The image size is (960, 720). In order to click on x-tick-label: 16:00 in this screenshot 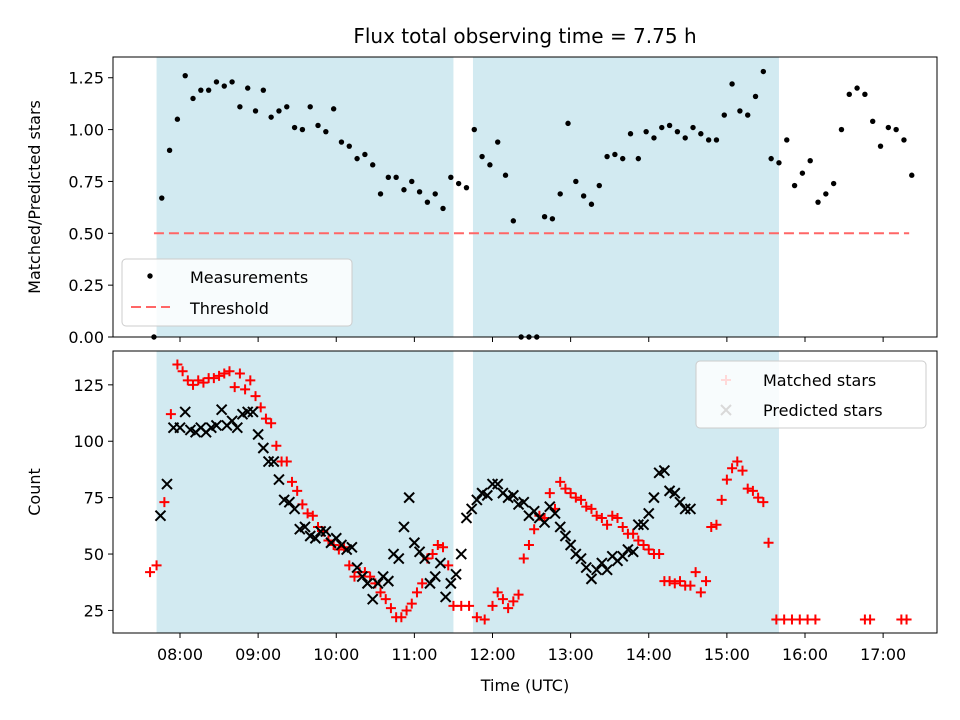, I will do `click(805, 654)`.